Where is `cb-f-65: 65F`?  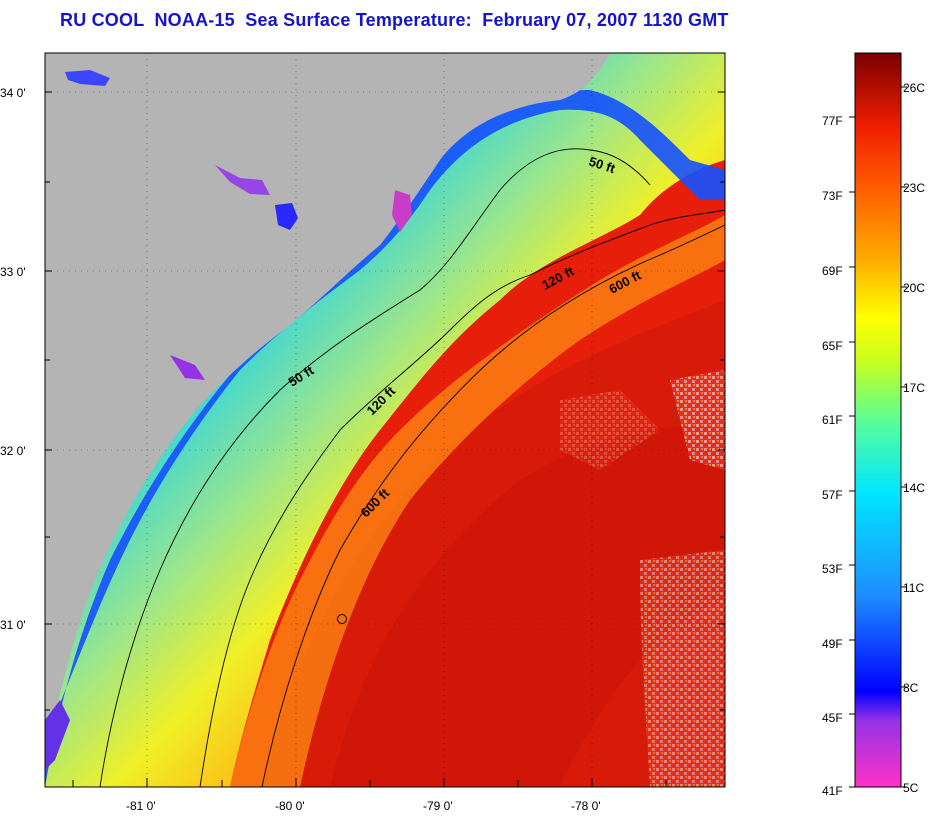
cb-f-65: 65F is located at coordinates (832, 346).